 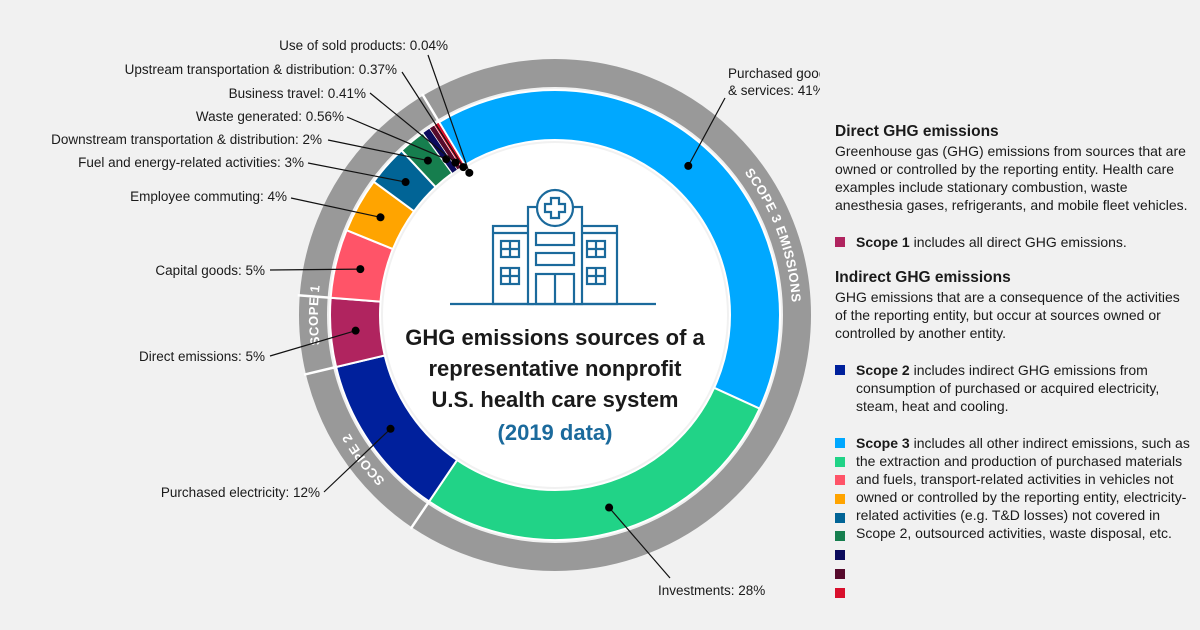 I want to click on slice-label-3: Direct emissions: 5%, so click(x=202, y=356).